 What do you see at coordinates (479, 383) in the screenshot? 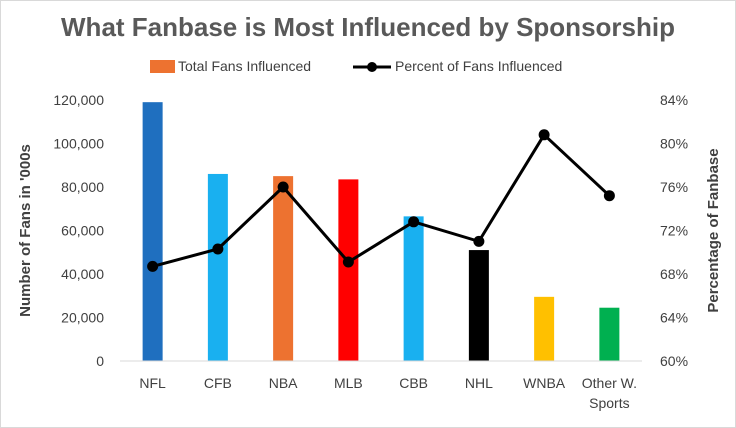
I see `x-tick-label: NHL` at bounding box center [479, 383].